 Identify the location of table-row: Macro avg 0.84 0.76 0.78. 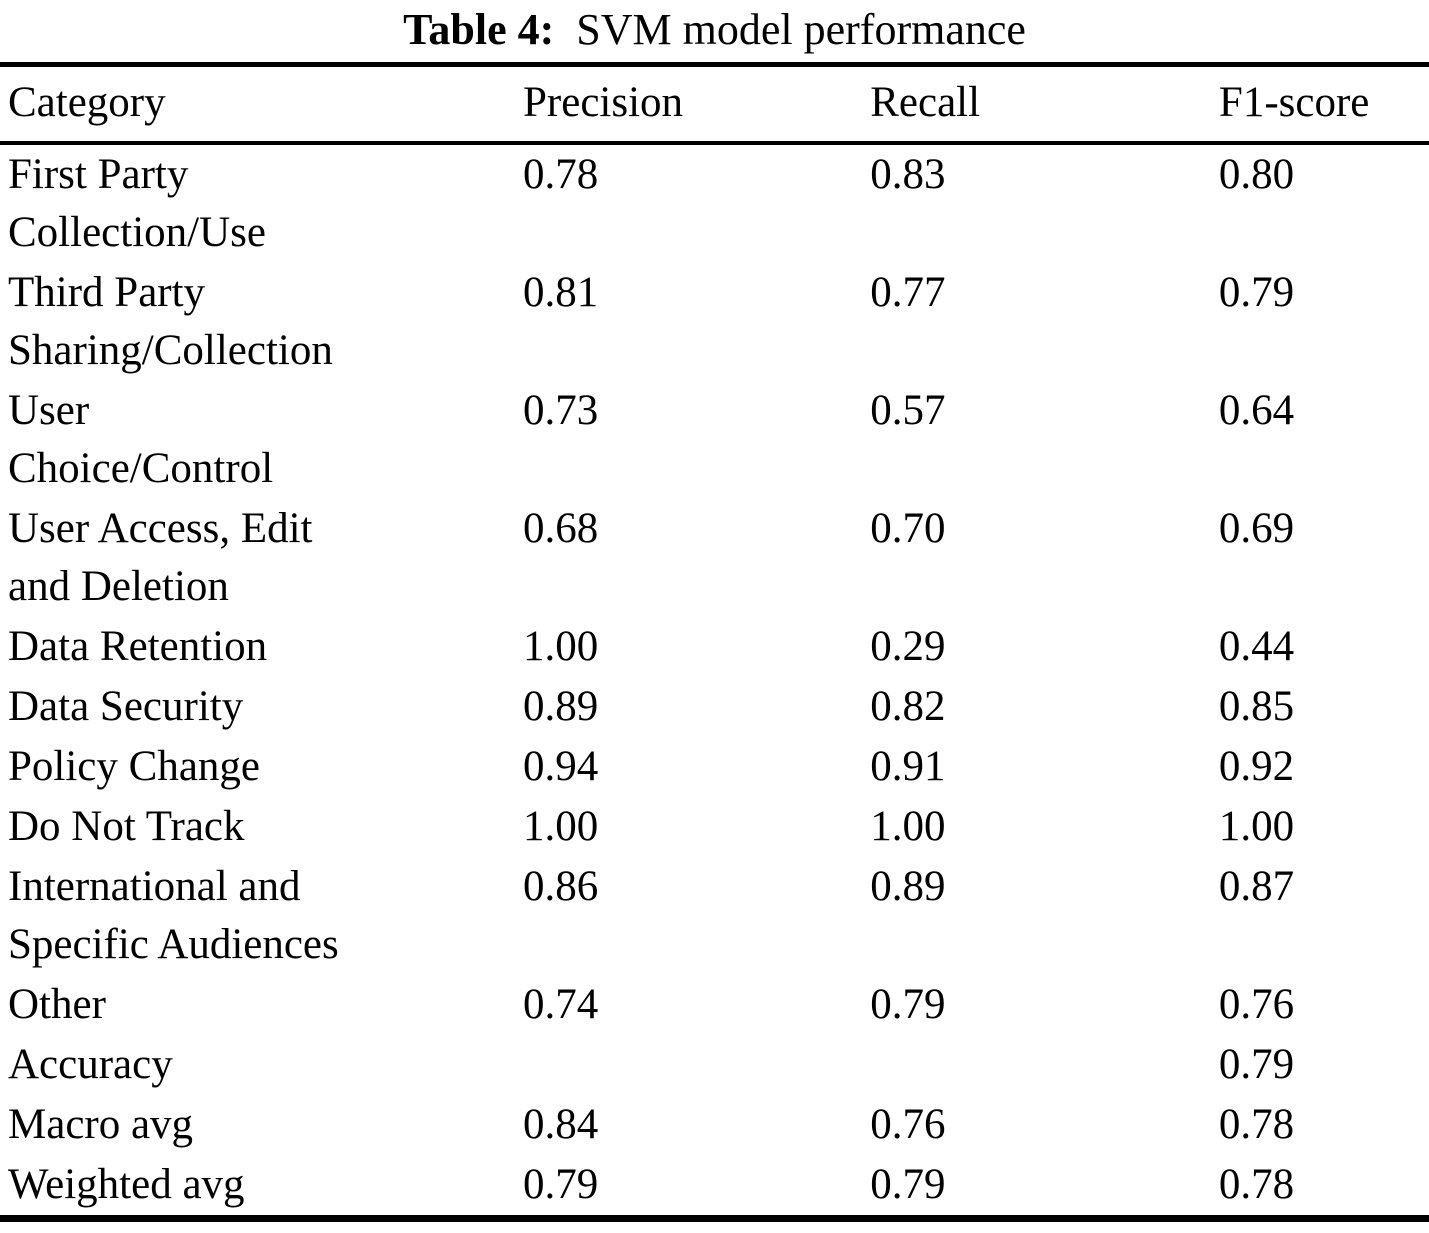
(714, 1125).